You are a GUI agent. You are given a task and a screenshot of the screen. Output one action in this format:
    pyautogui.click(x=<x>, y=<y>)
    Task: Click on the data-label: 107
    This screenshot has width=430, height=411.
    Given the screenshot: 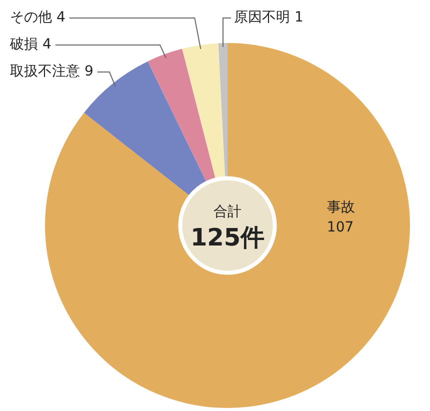 What is the action you would take?
    pyautogui.click(x=340, y=227)
    